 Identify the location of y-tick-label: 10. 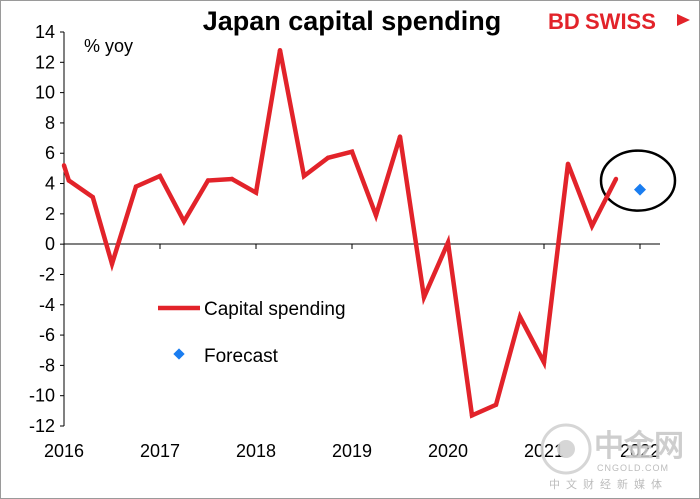
(45, 93).